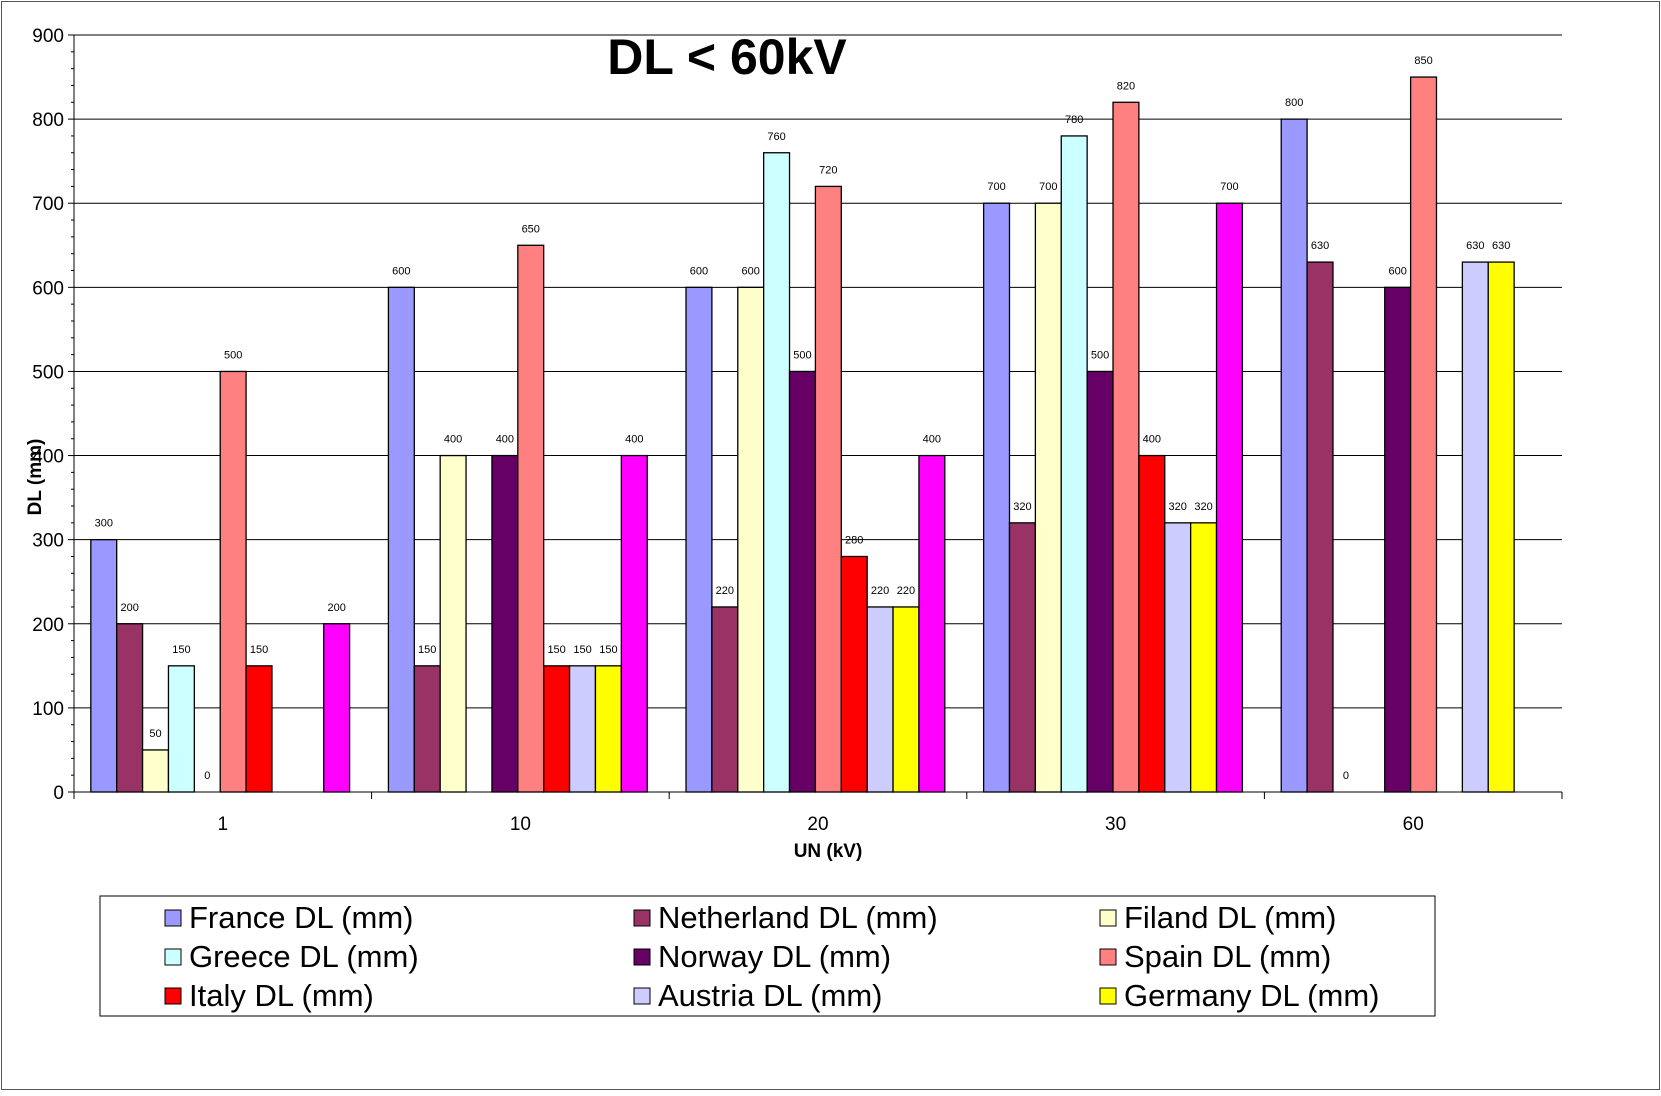  Describe the element at coordinates (1074, 120) in the screenshot. I see `data-label: 780` at that location.